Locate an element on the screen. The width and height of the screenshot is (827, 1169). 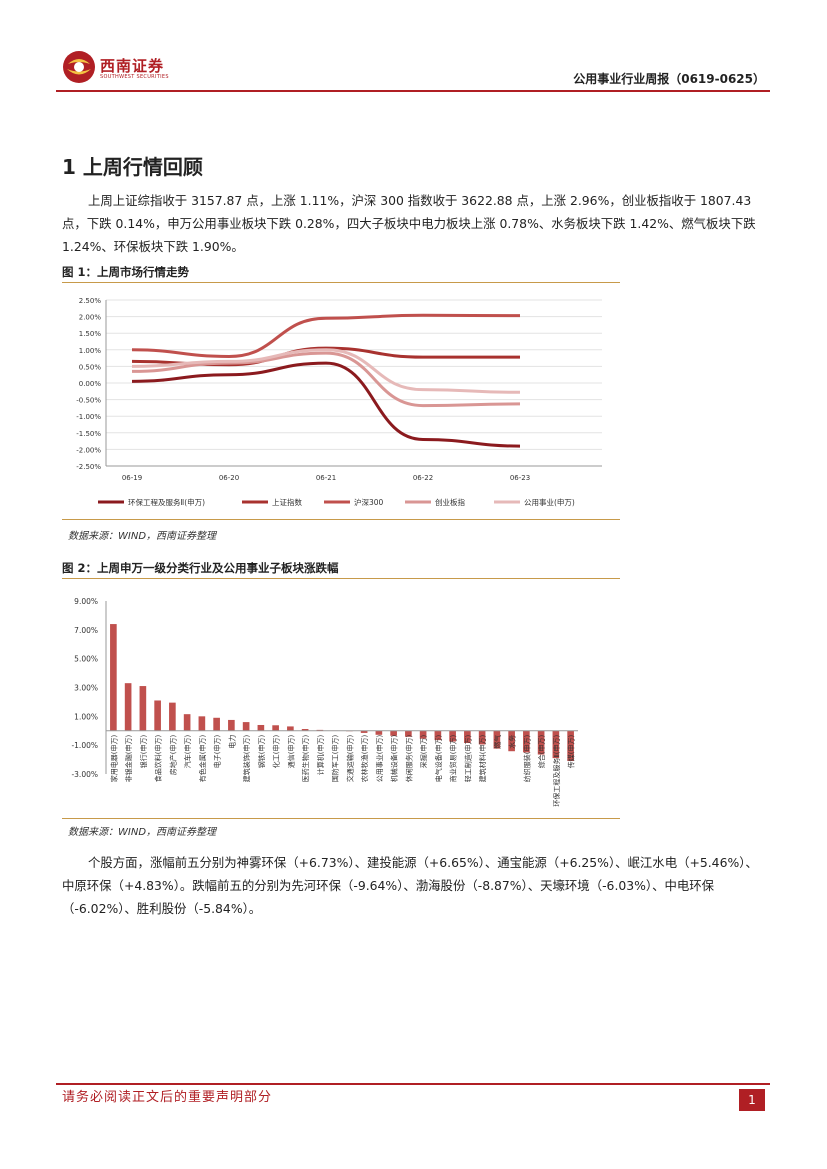
category-label: 传媒(申万) is located at coordinates (571, 751).